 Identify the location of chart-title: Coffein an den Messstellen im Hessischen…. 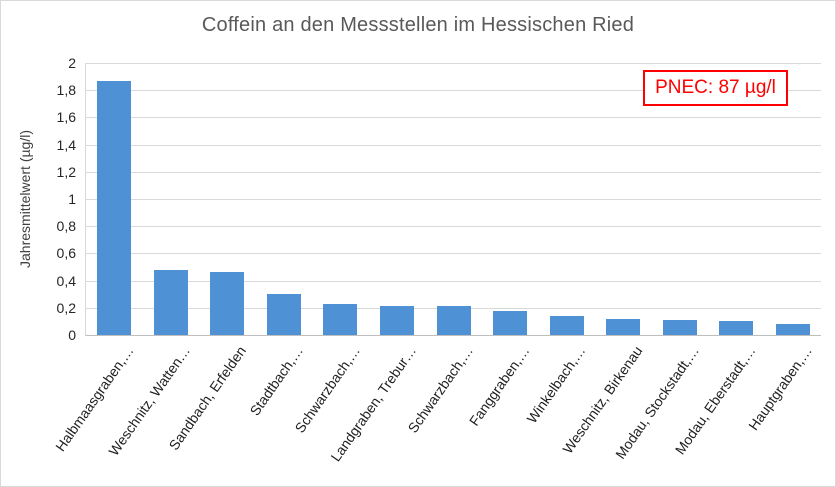
(418, 25).